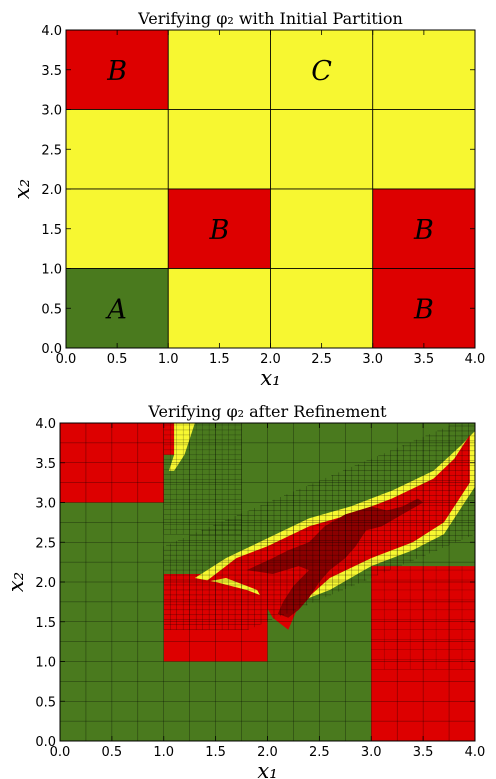 Image resolution: width=496 pixels, height=779 pixels. What do you see at coordinates (335, 558) in the screenshot?
I see `region-darkred` at bounding box center [335, 558].